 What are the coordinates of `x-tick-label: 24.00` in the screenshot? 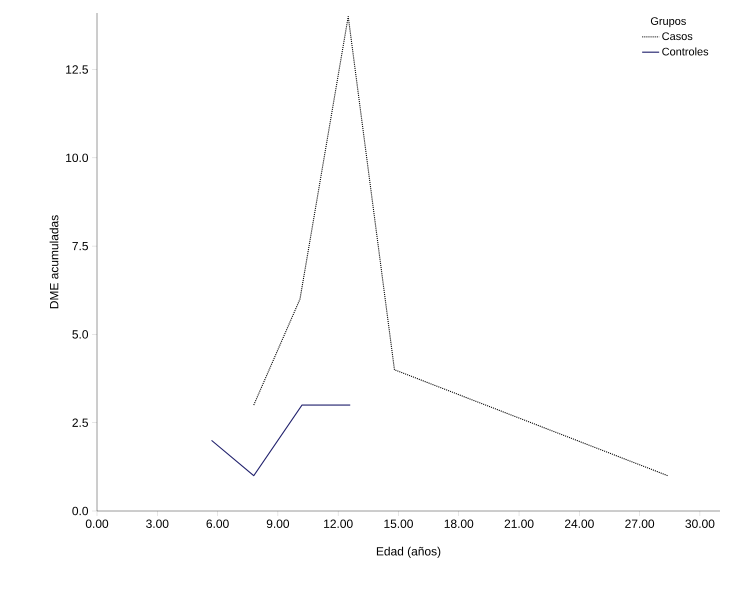 It's located at (579, 524).